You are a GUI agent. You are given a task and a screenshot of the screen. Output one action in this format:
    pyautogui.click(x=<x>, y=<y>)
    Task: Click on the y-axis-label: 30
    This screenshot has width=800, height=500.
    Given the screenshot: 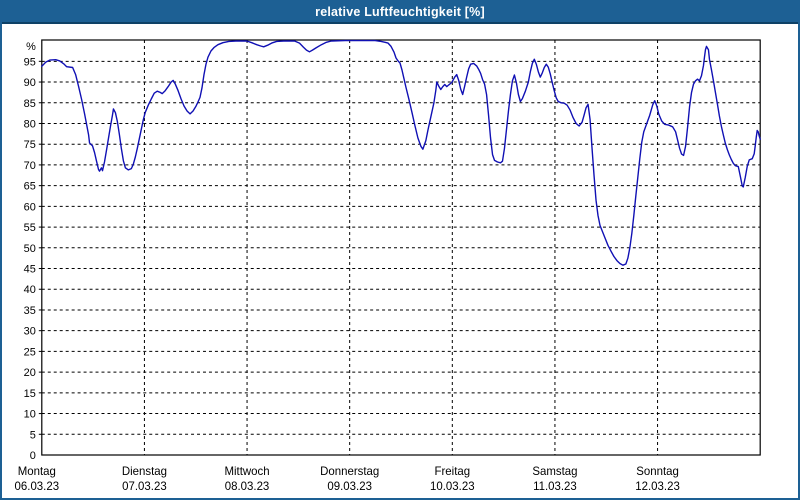 What is the action you would take?
    pyautogui.click(x=30, y=332)
    